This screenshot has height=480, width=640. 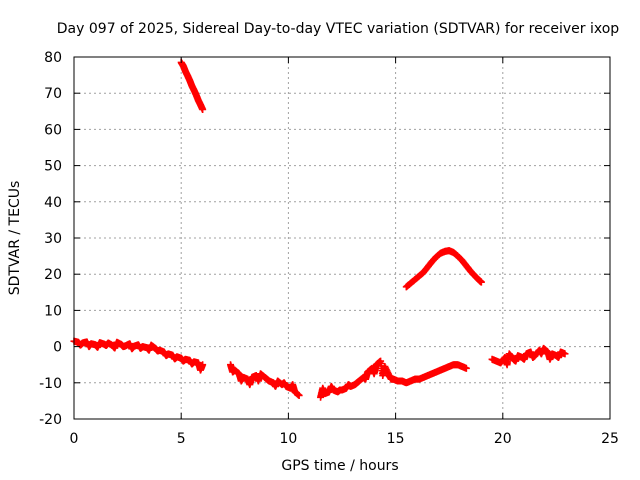 I want to click on y-tick-label: 30, so click(x=53, y=239).